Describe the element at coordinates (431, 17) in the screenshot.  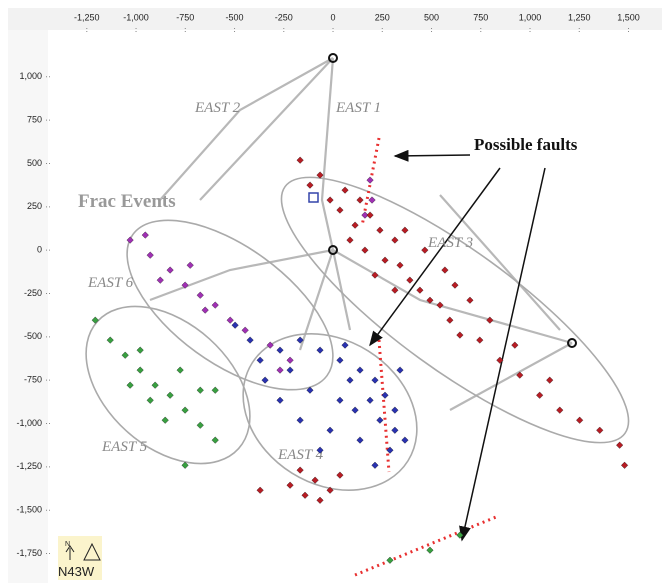
I see `x-tick-label: 500` at that location.